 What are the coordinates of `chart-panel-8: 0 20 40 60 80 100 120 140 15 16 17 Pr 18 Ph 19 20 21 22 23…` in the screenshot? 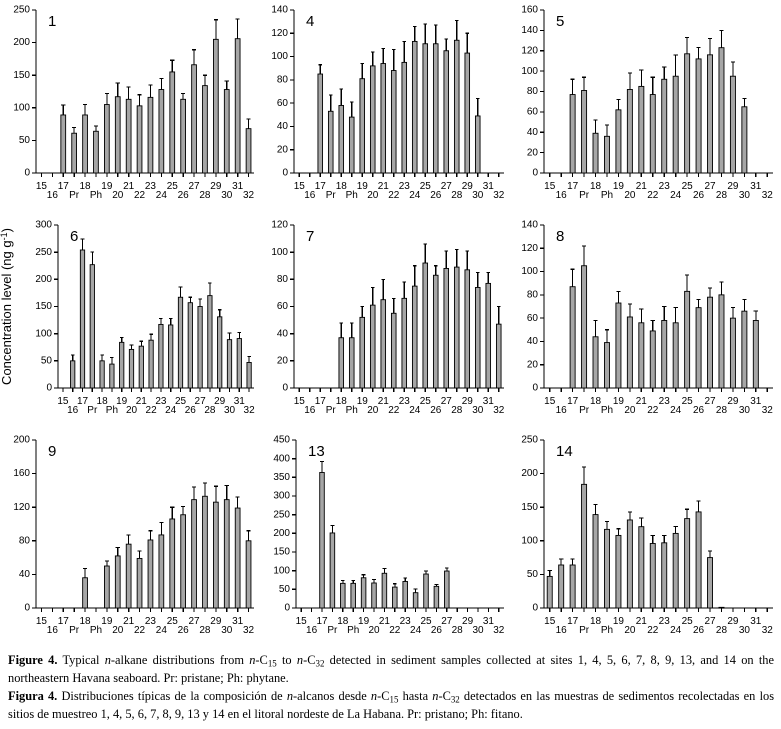 It's located at (646, 322).